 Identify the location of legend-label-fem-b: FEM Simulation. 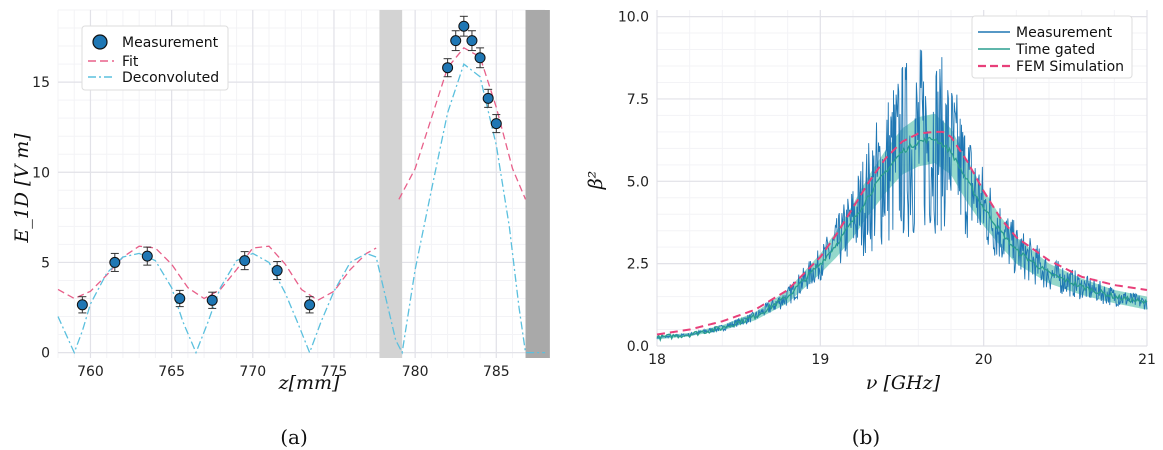
(1070, 67).